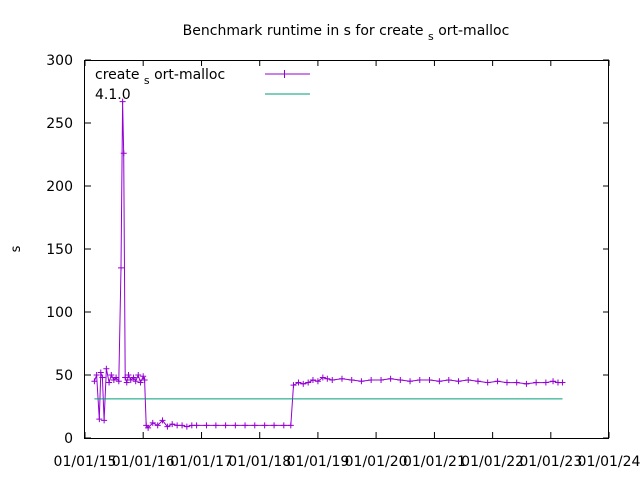 This screenshot has height=480, width=640. I want to click on x-tick-label: 01/01/15, so click(85, 462).